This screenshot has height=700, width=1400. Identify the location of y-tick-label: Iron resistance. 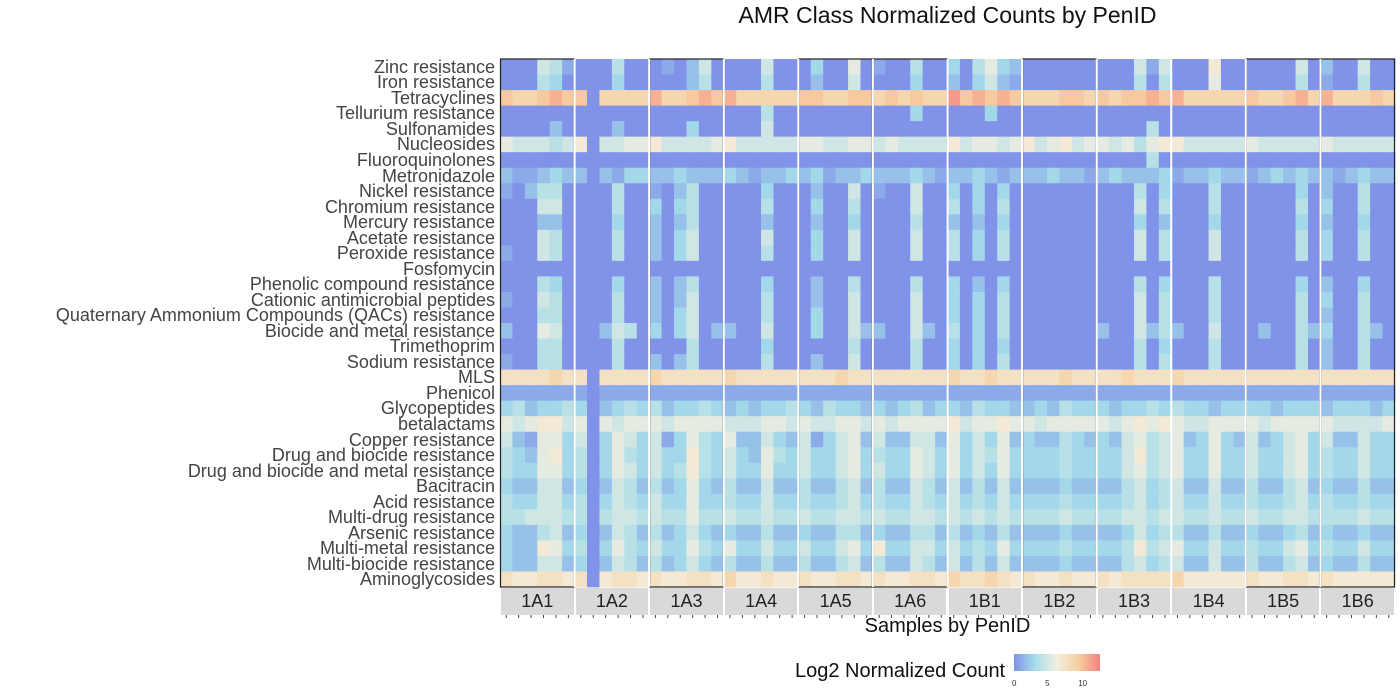
(435, 82).